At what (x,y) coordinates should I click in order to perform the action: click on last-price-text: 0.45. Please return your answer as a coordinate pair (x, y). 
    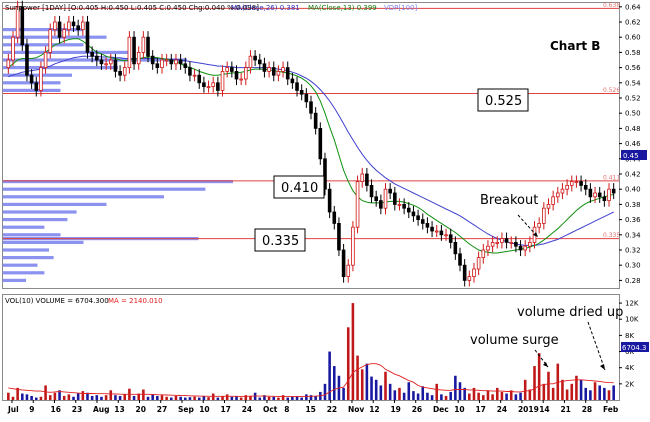
    Looking at the image, I should click on (631, 156).